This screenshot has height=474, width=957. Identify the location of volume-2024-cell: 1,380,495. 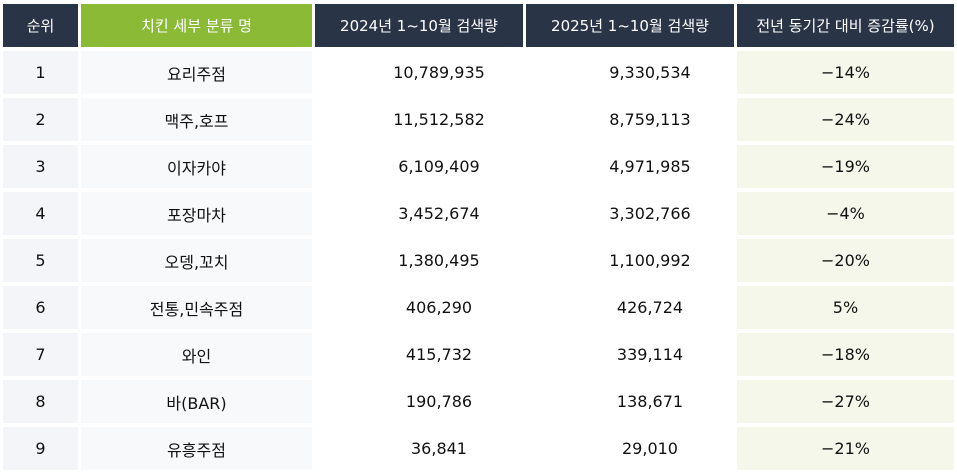
(419, 260).